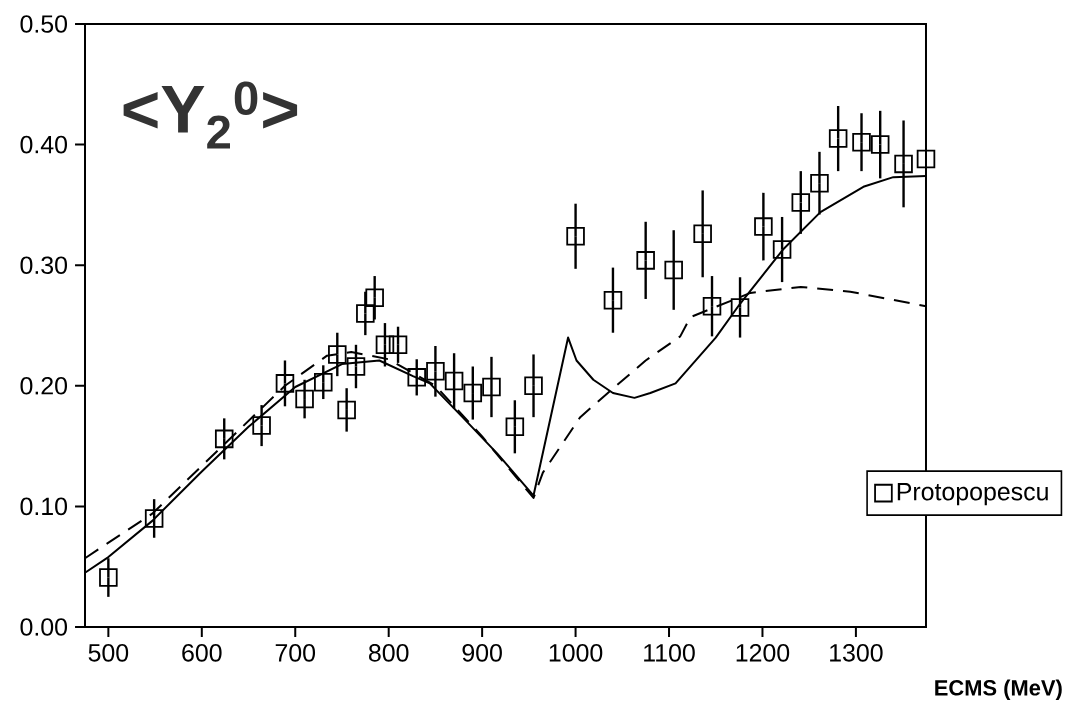 The width and height of the screenshot is (1068, 713). What do you see at coordinates (44, 627) in the screenshot?
I see `y-tick-label: 0.00` at bounding box center [44, 627].